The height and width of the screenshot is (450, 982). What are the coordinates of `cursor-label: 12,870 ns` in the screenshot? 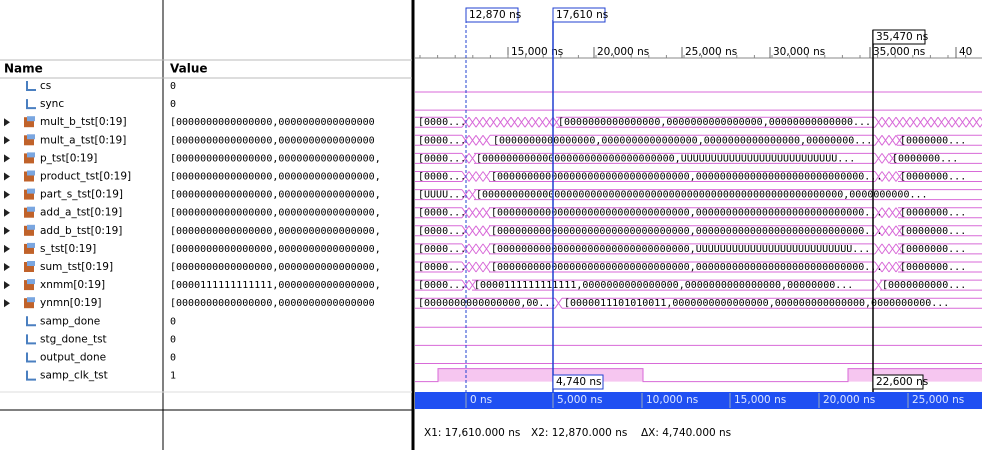 It's located at (495, 15).